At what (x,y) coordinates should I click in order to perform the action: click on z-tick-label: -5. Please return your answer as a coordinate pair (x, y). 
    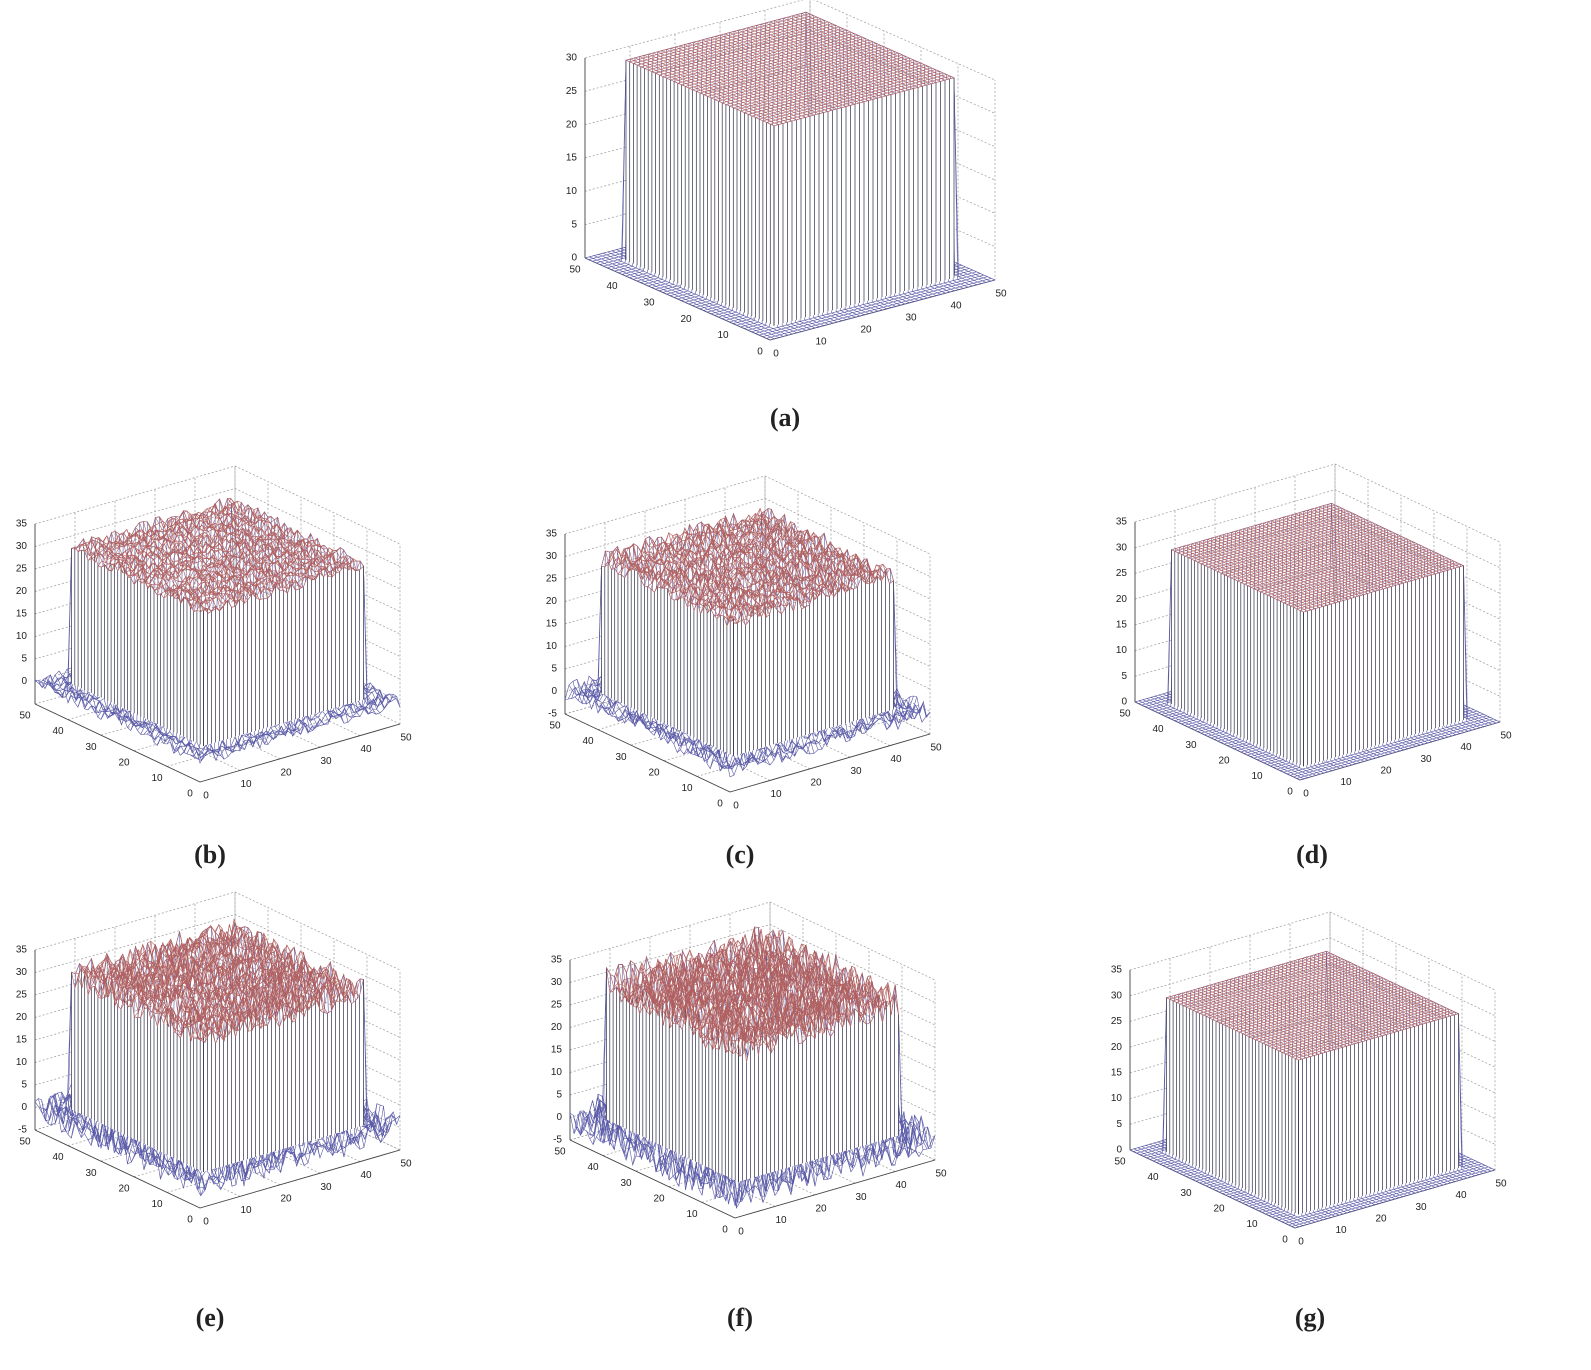
    Looking at the image, I should click on (557, 1140).